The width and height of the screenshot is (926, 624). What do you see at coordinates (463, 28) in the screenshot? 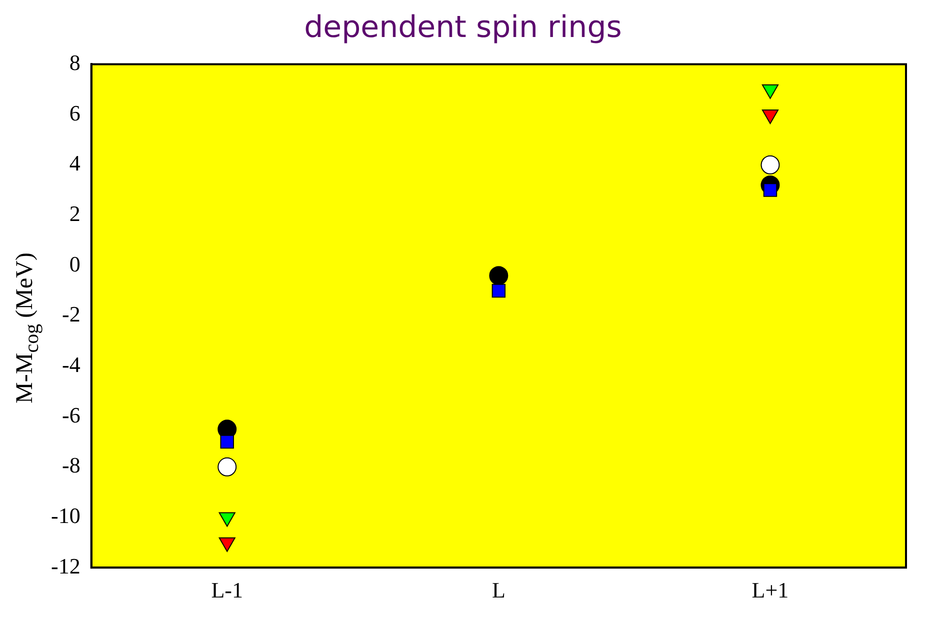
I see `chart-title: dependent spin rings` at bounding box center [463, 28].